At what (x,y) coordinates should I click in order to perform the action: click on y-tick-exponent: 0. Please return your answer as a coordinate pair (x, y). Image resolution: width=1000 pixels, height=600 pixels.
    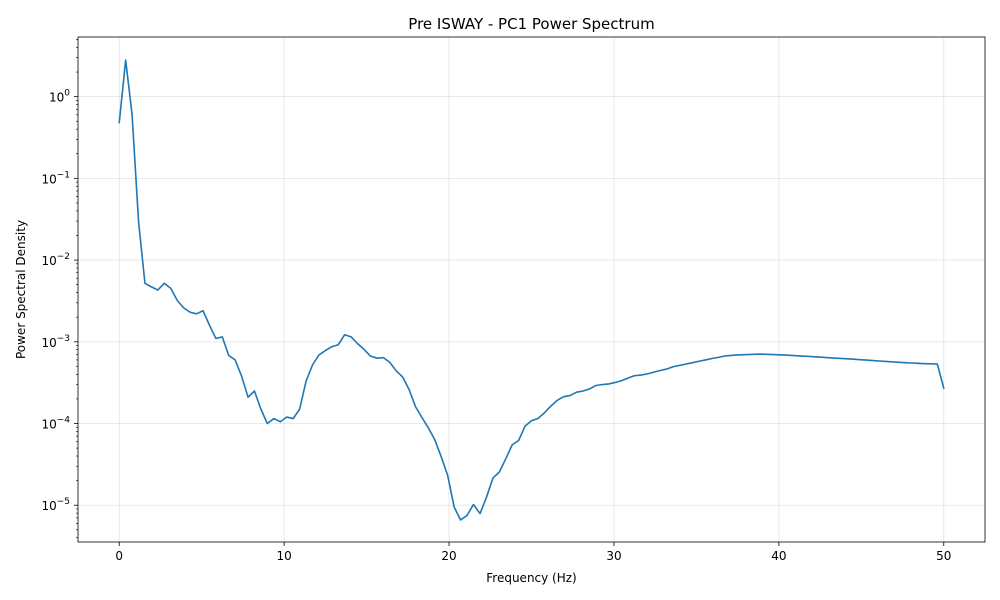
    Looking at the image, I should click on (67, 94).